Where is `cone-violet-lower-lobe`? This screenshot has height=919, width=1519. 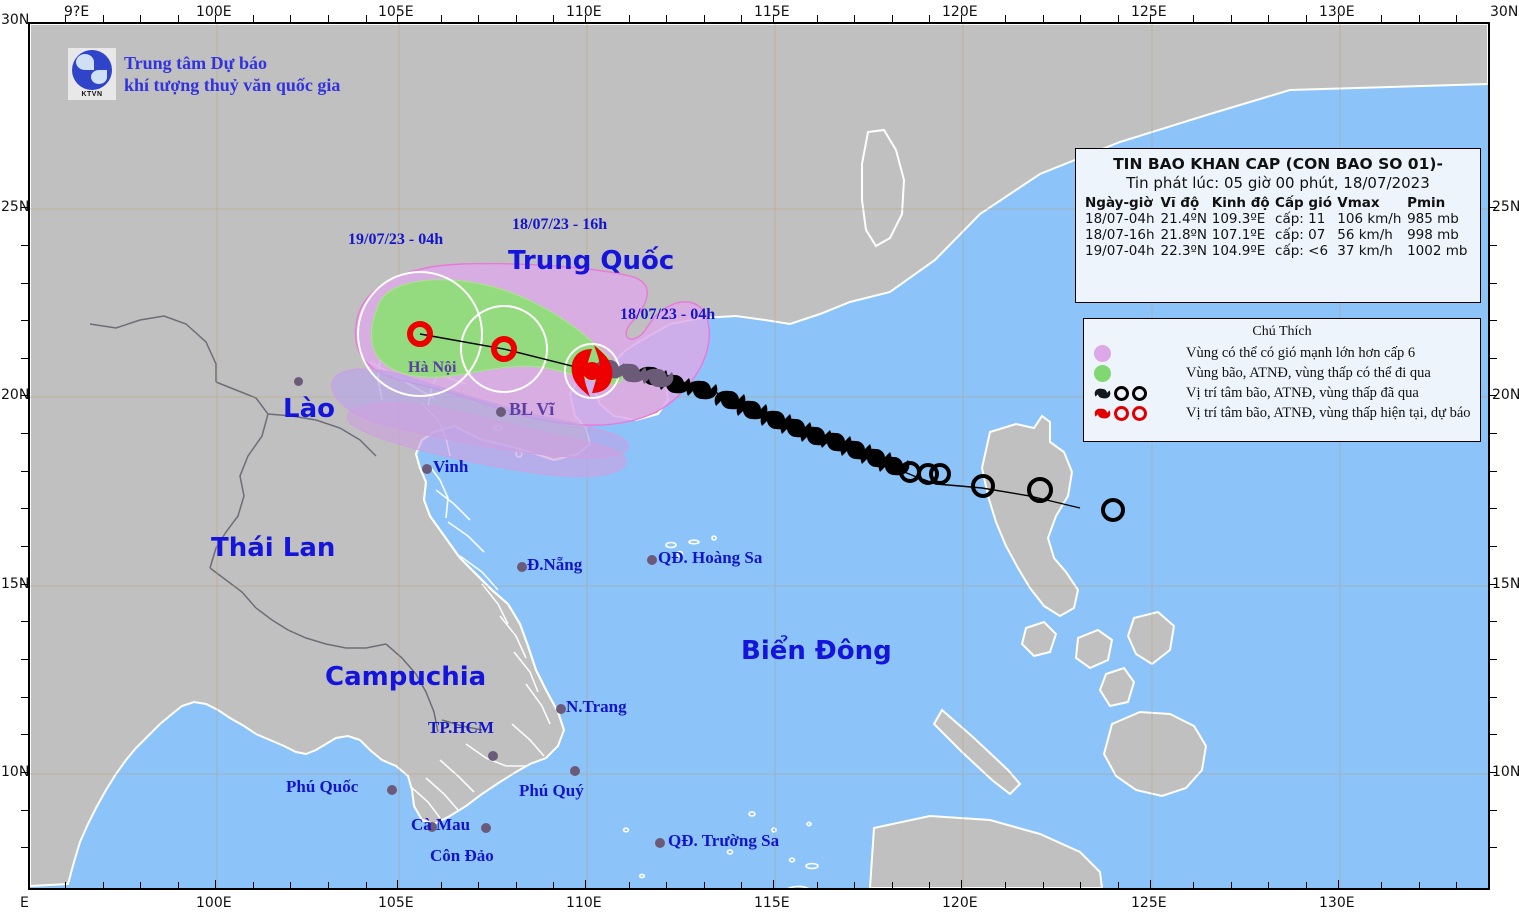 cone-violet-lower-lobe is located at coordinates (486, 439).